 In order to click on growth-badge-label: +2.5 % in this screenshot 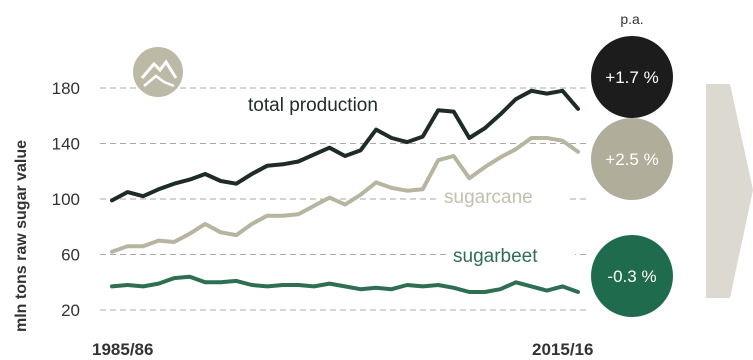, I will do `click(631, 159)`.